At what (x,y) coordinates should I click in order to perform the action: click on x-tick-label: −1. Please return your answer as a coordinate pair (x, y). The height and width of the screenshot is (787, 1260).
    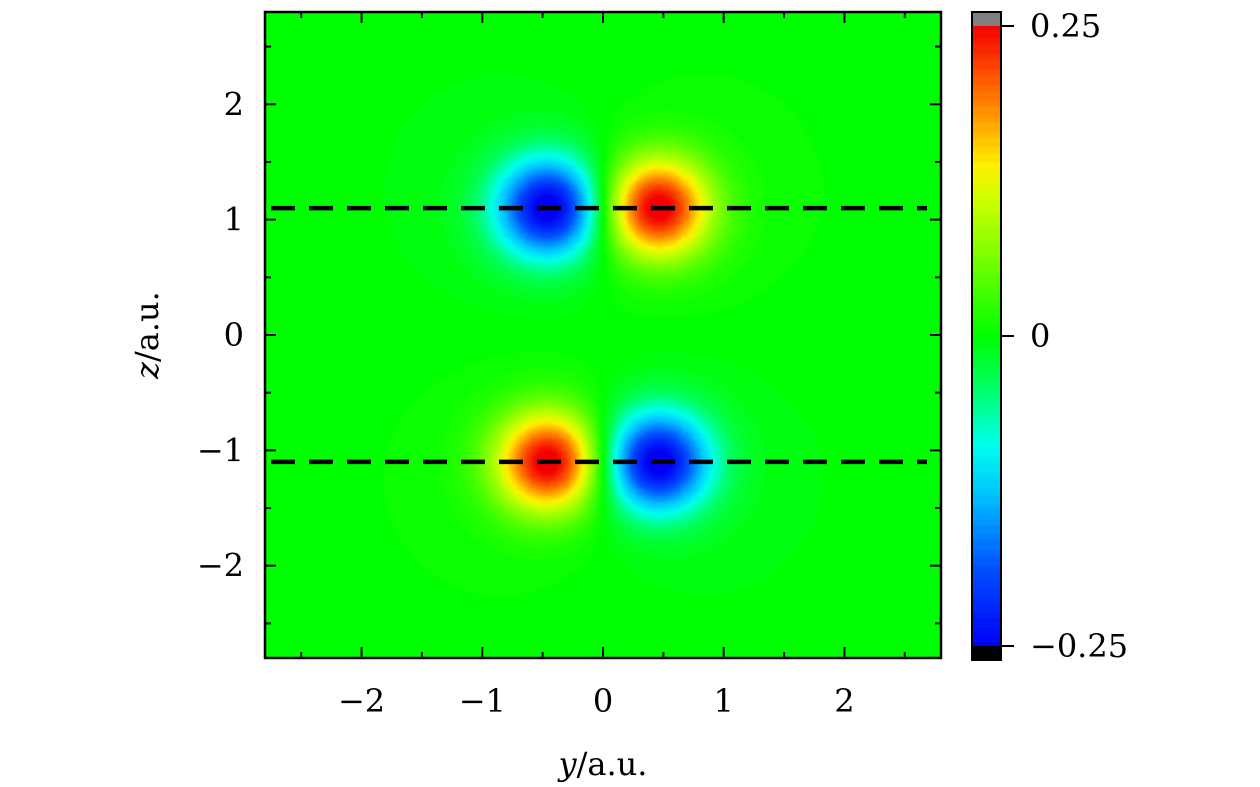
    Looking at the image, I should click on (482, 701).